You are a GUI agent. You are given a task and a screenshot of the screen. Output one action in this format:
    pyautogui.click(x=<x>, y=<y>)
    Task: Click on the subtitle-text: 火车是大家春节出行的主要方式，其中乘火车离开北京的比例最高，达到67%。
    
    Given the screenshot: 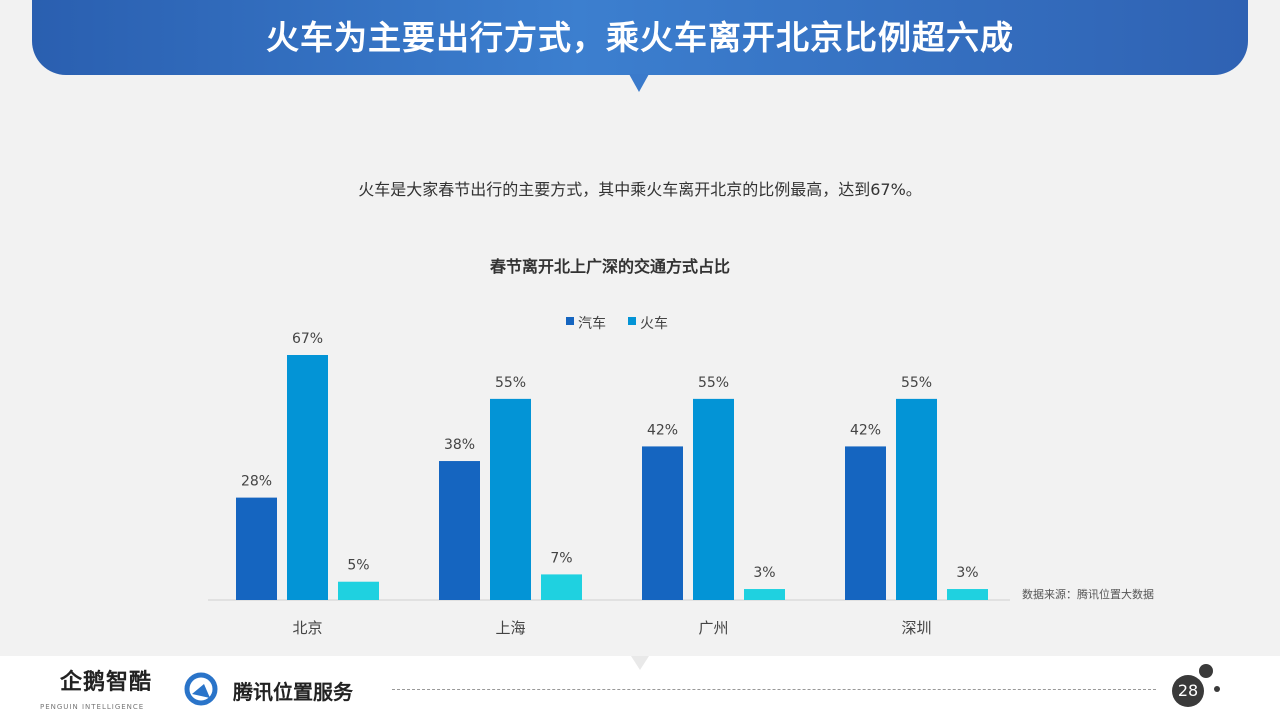 What is the action you would take?
    pyautogui.click(x=640, y=189)
    